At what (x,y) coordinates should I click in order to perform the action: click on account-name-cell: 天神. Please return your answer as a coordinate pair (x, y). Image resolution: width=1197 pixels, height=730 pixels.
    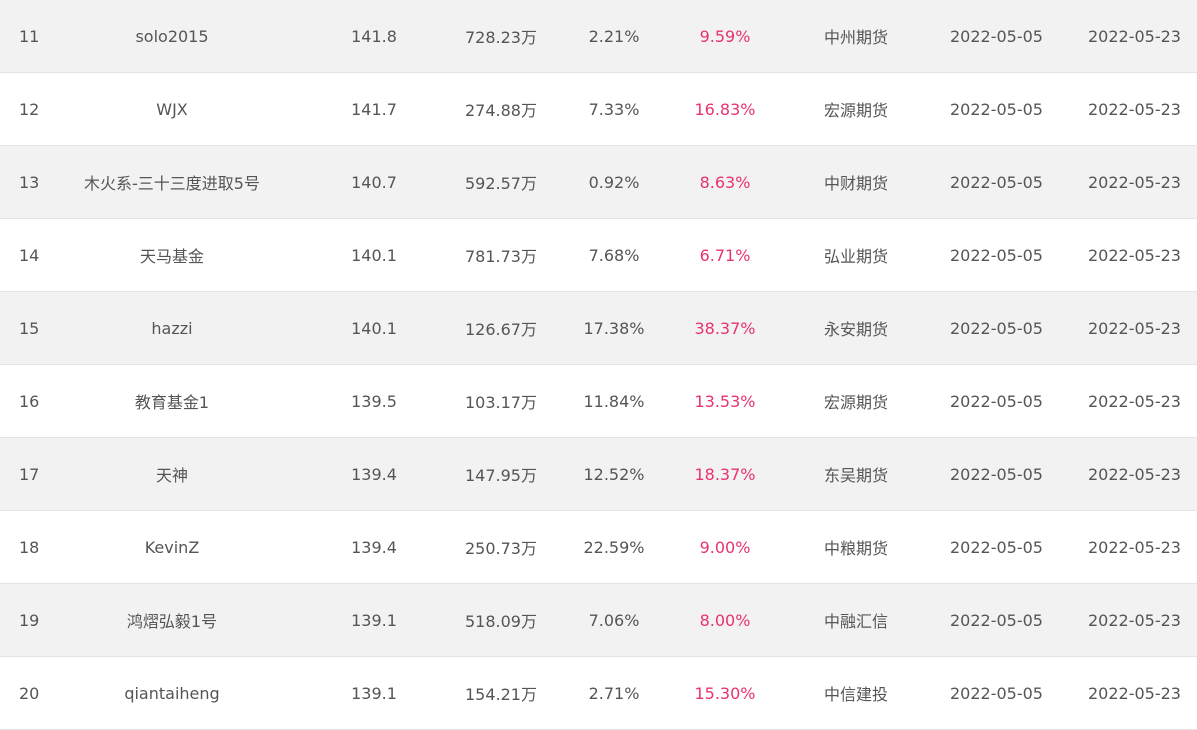
    Looking at the image, I should click on (171, 475).